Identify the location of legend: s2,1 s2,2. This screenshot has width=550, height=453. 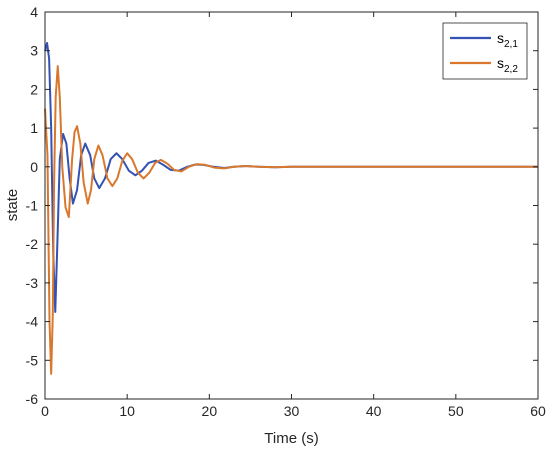
(485, 51).